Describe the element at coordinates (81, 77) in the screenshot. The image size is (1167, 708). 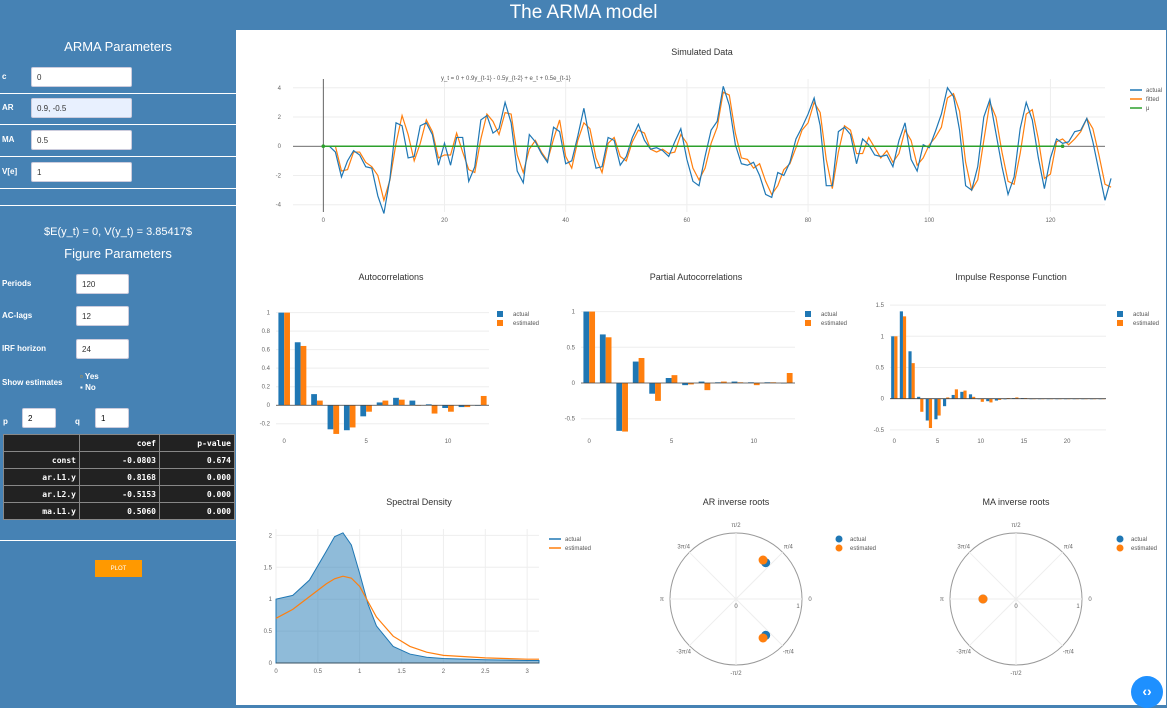
I see `c-input` at that location.